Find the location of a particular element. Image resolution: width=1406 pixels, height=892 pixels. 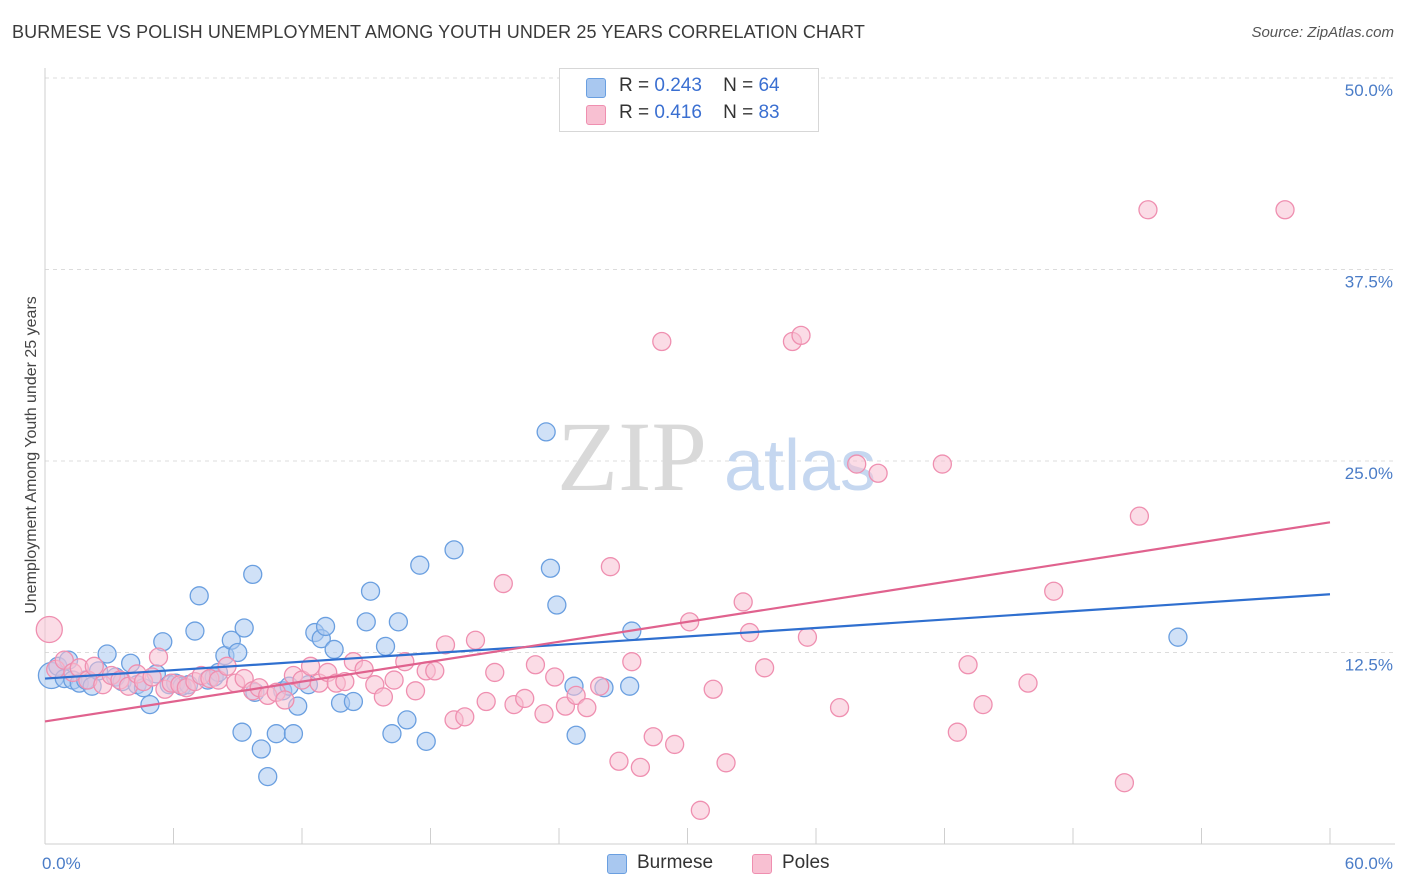

legend-swatch-burmese is located at coordinates (596, 88).